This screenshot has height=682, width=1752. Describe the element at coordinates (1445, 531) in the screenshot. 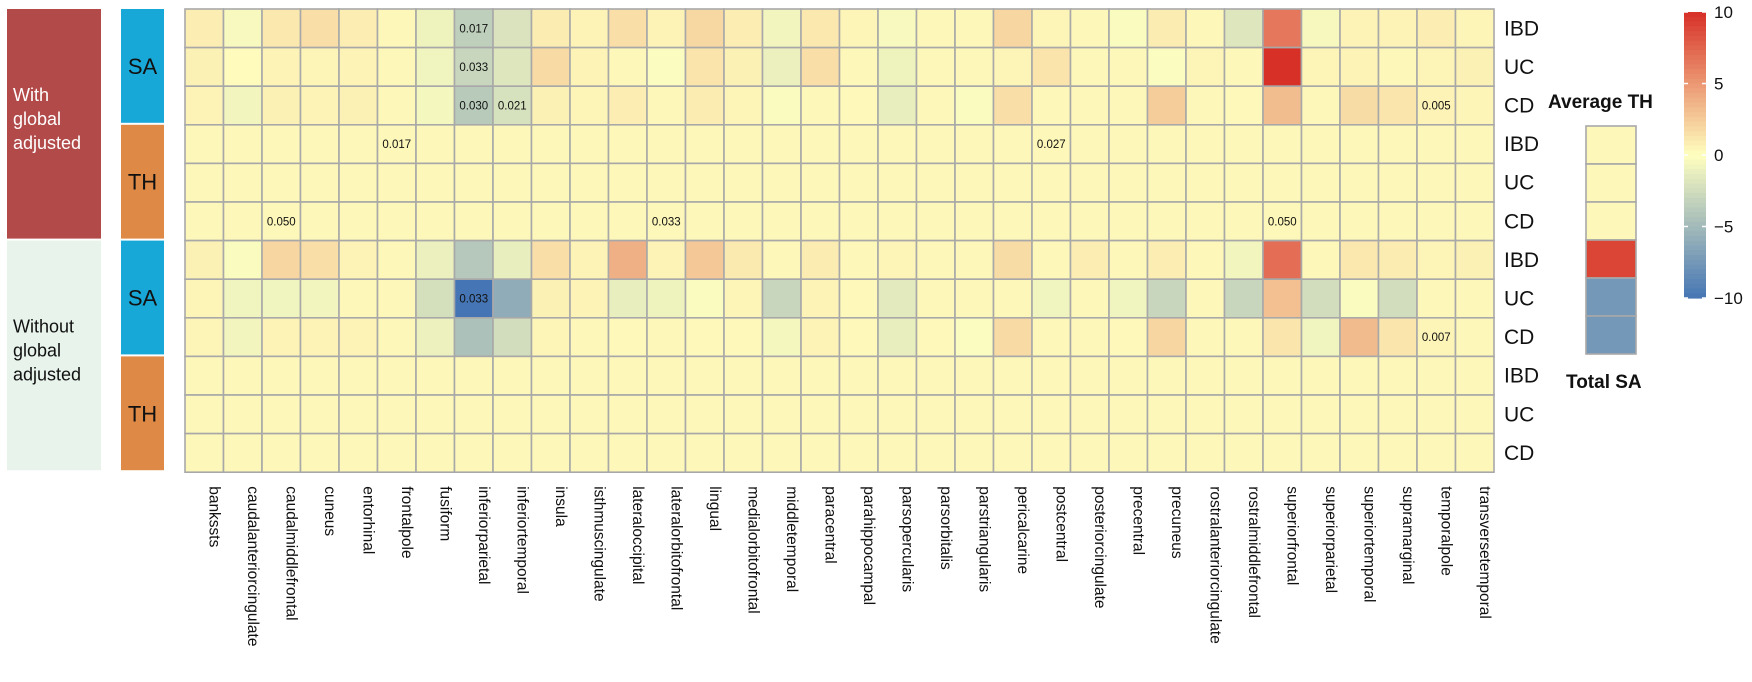

I see `column-label: temporalpole` at that location.